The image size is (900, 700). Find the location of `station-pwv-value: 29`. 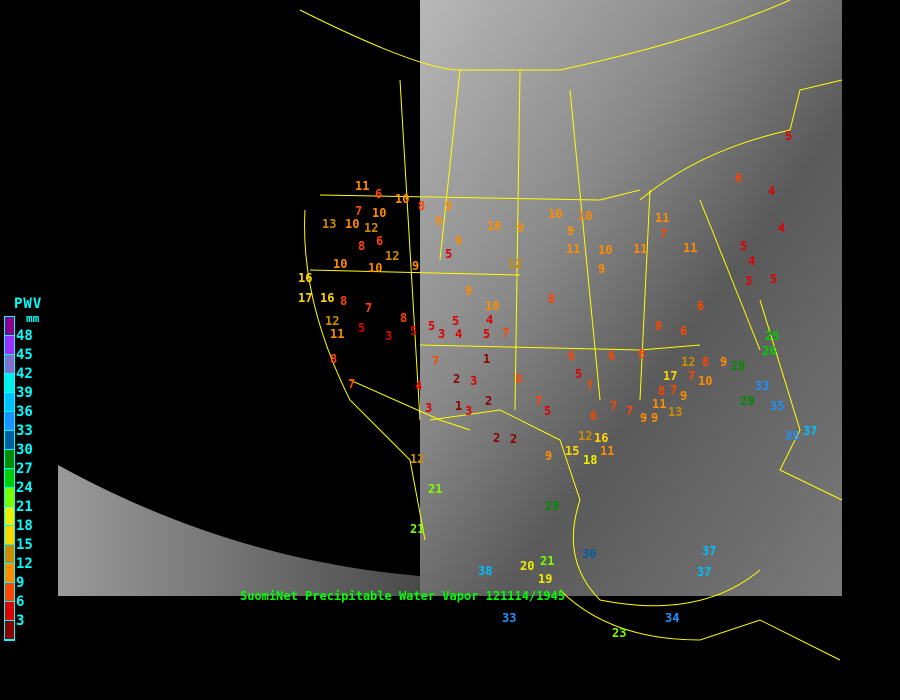

station-pwv-value: 29 is located at coordinates (747, 401).